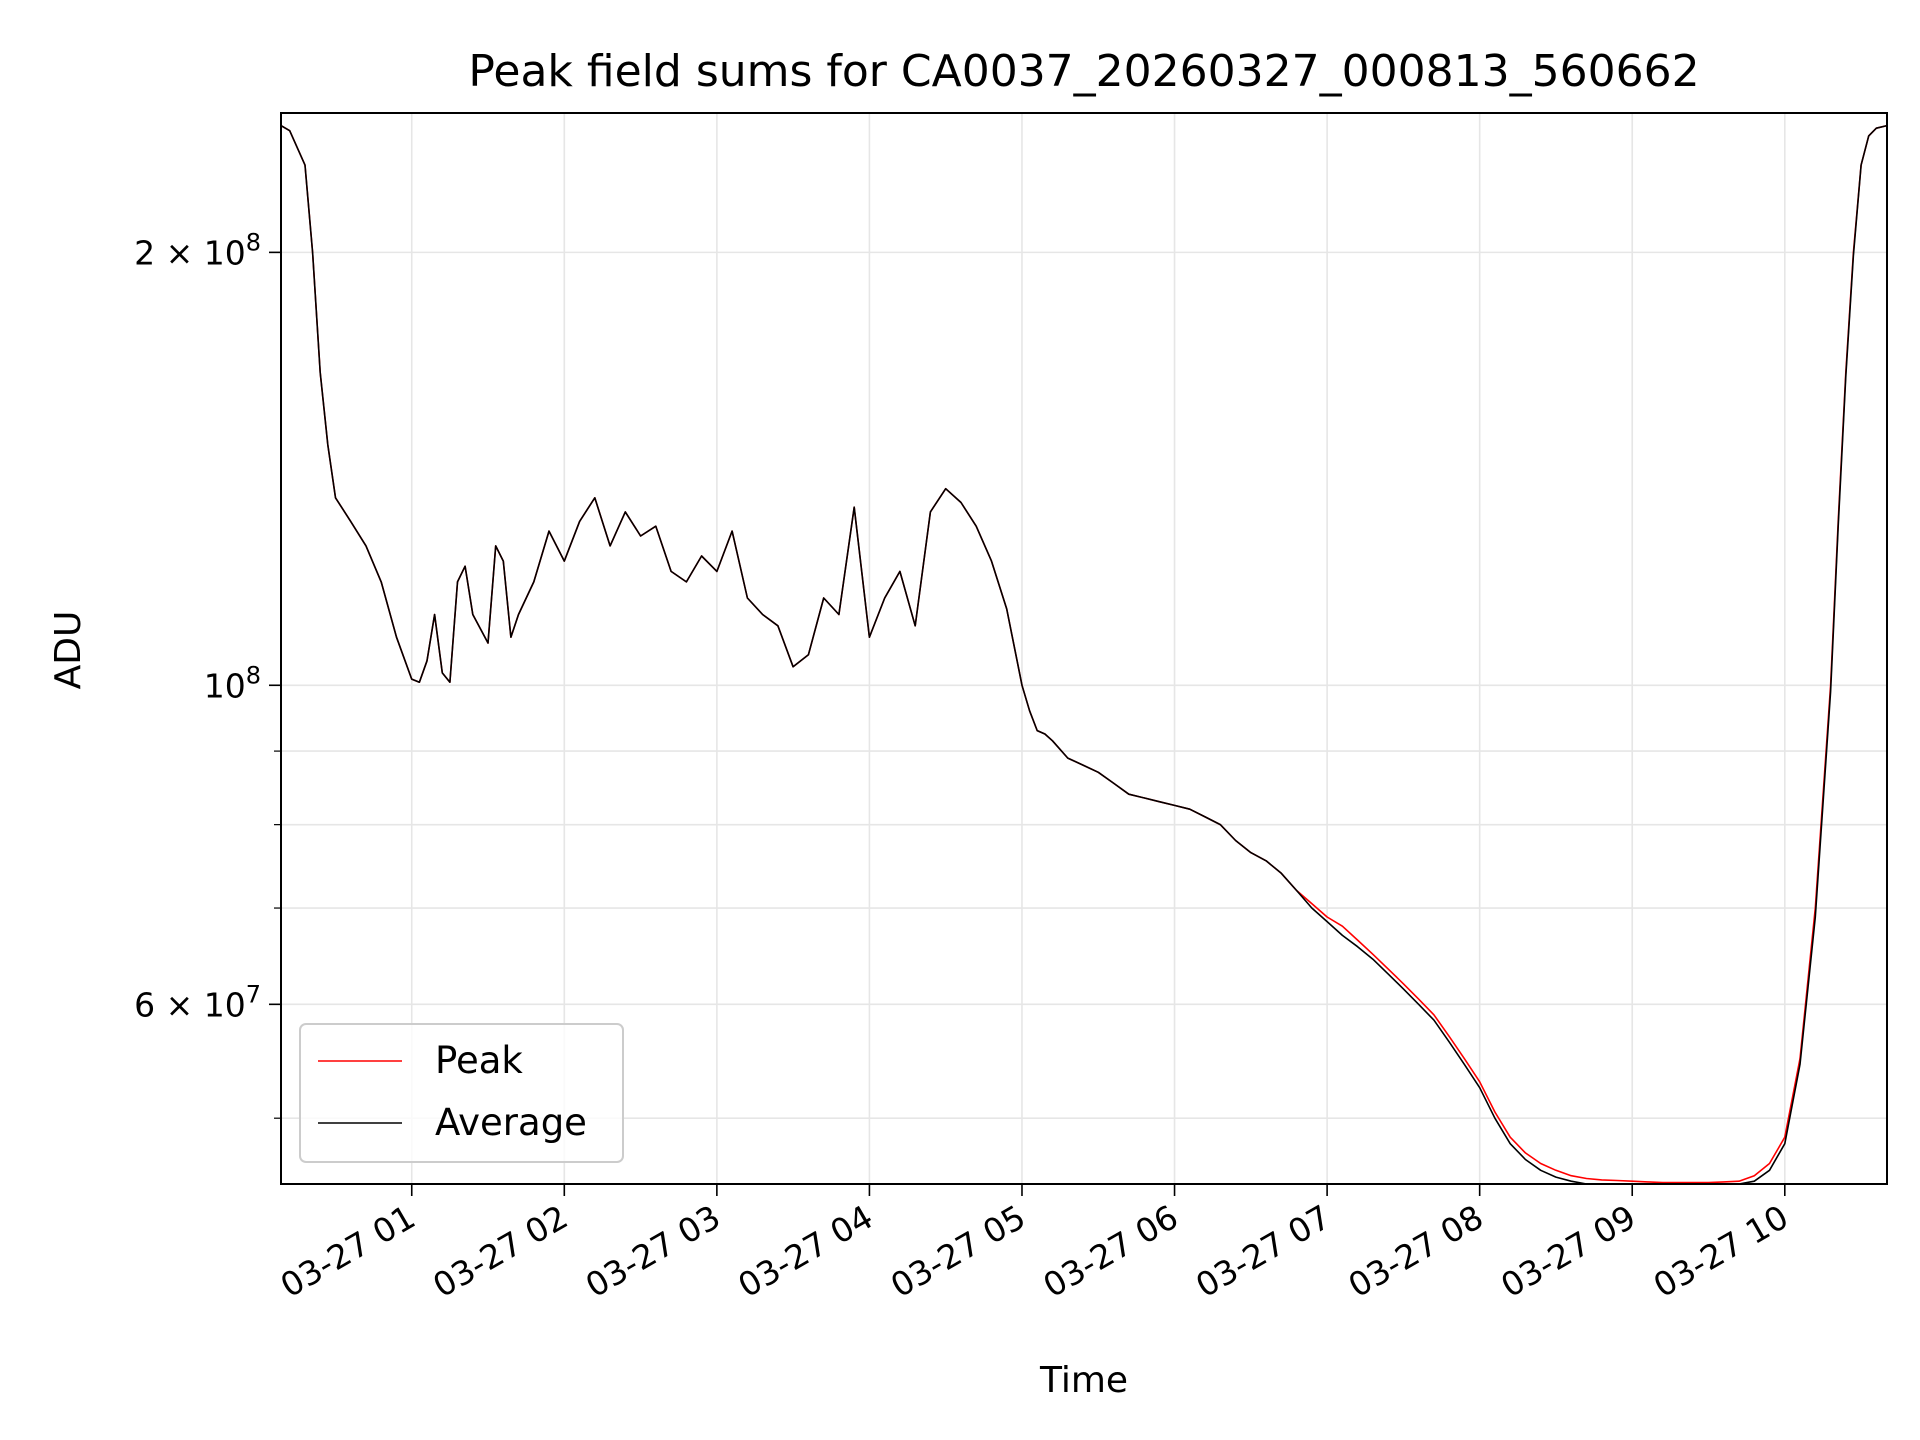  Describe the element at coordinates (197, 1002) in the screenshot. I see `y-tick-label: 6 × 107` at that location.